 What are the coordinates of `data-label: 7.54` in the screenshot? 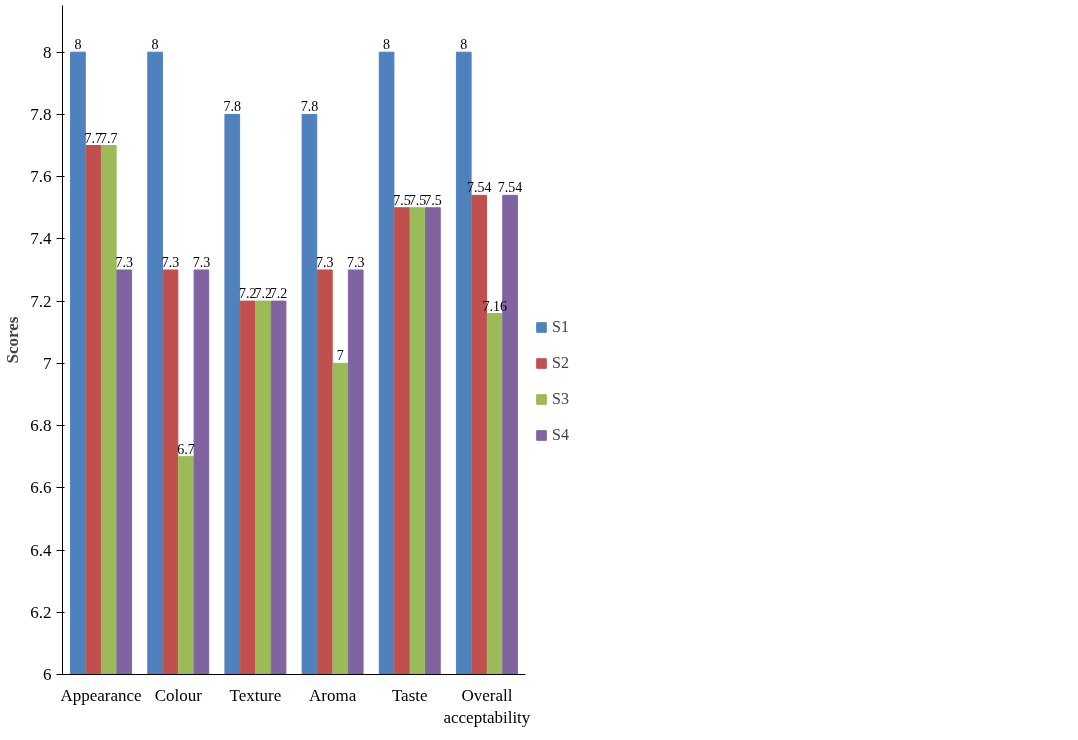 It's located at (510, 188).